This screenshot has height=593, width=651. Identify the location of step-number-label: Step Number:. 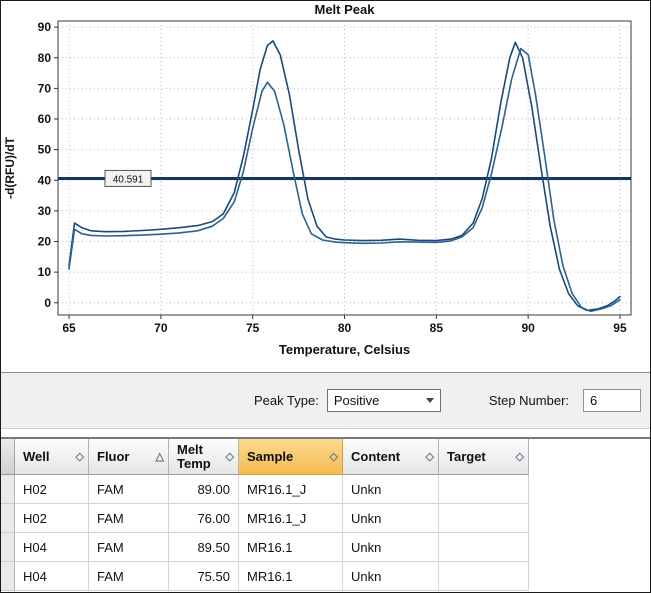
(529, 400).